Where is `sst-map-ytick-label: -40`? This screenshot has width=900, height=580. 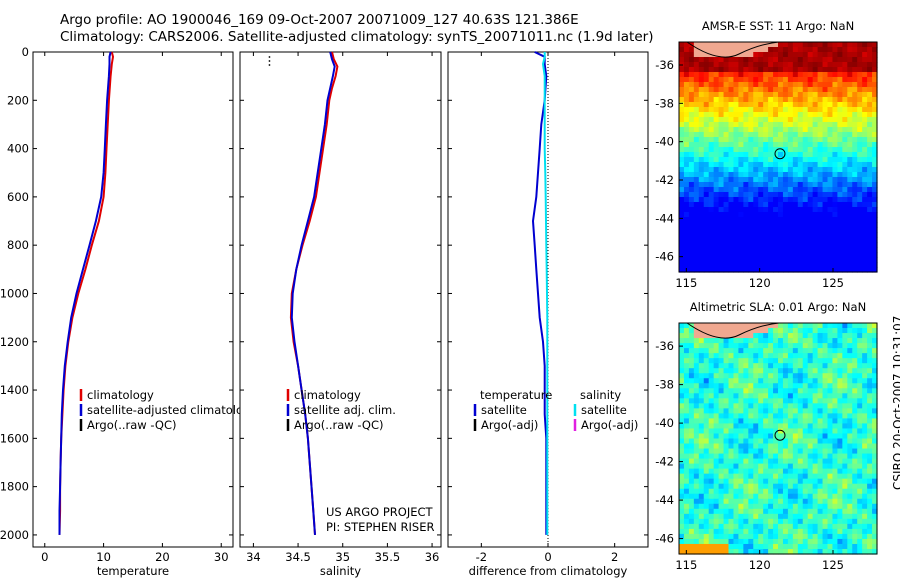
sst-map-ytick-label: -40 is located at coordinates (664, 142).